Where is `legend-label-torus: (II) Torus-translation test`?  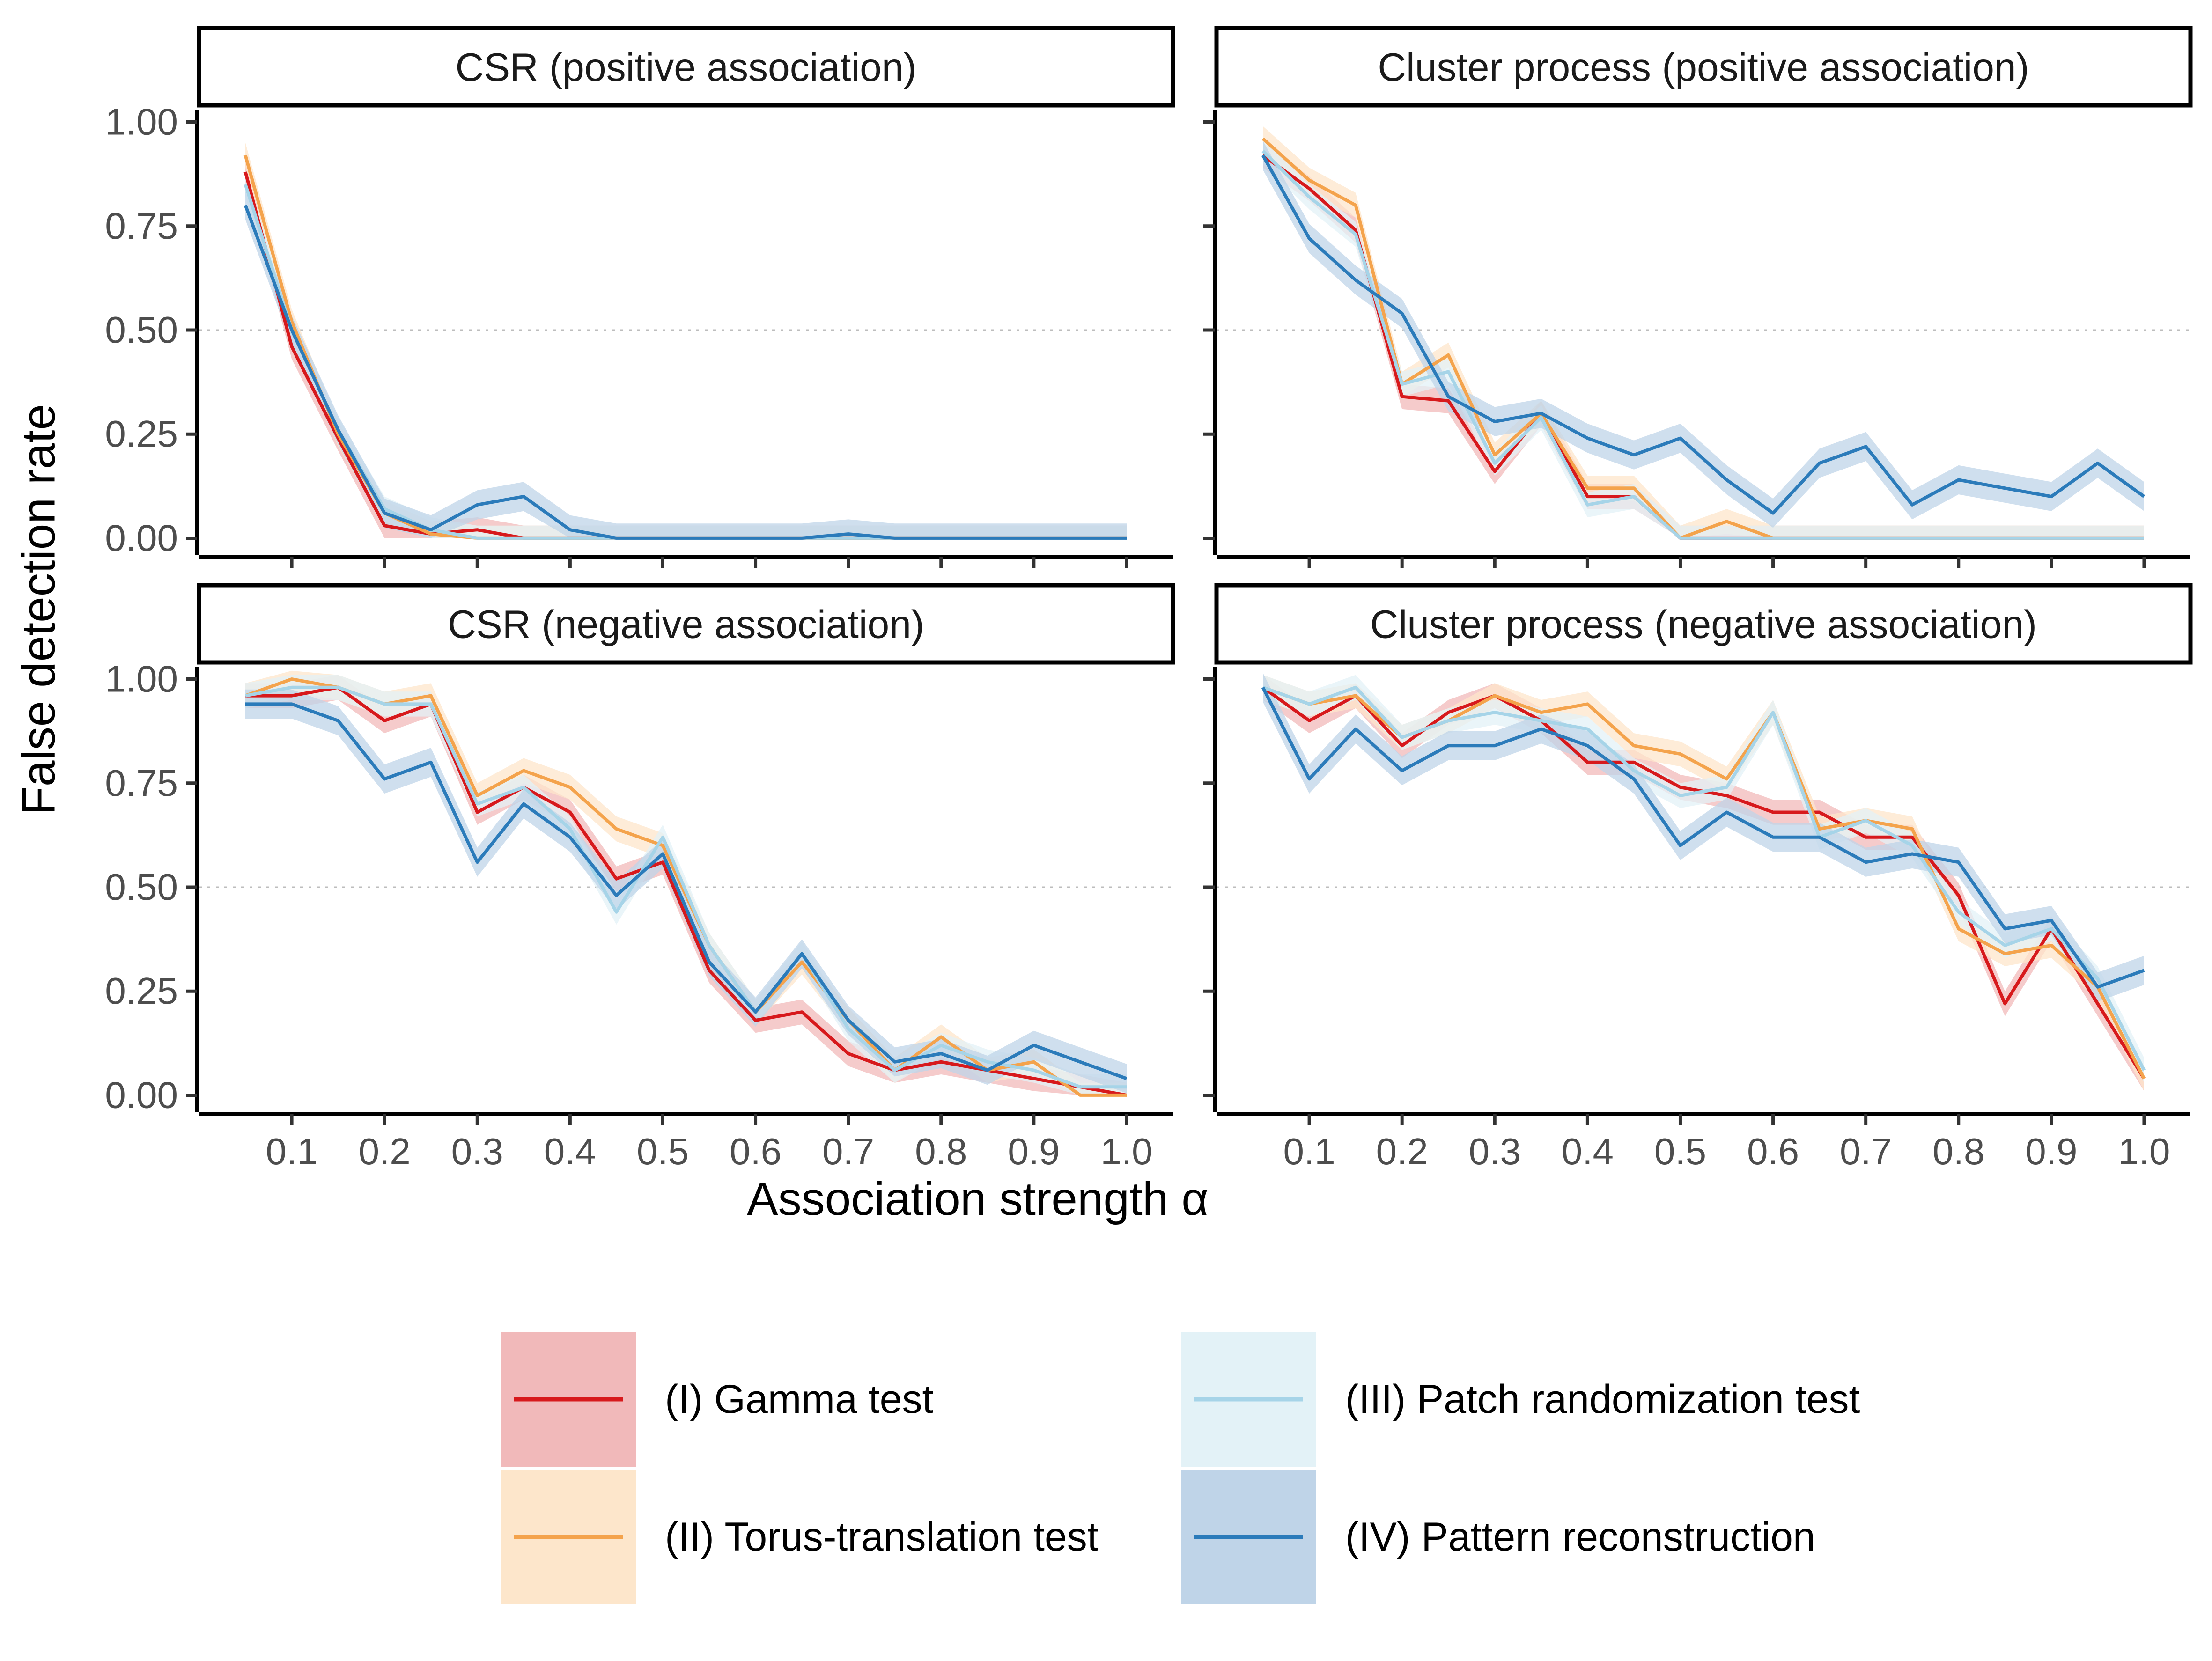 legend-label-torus: (II) Torus-translation test is located at coordinates (882, 1536).